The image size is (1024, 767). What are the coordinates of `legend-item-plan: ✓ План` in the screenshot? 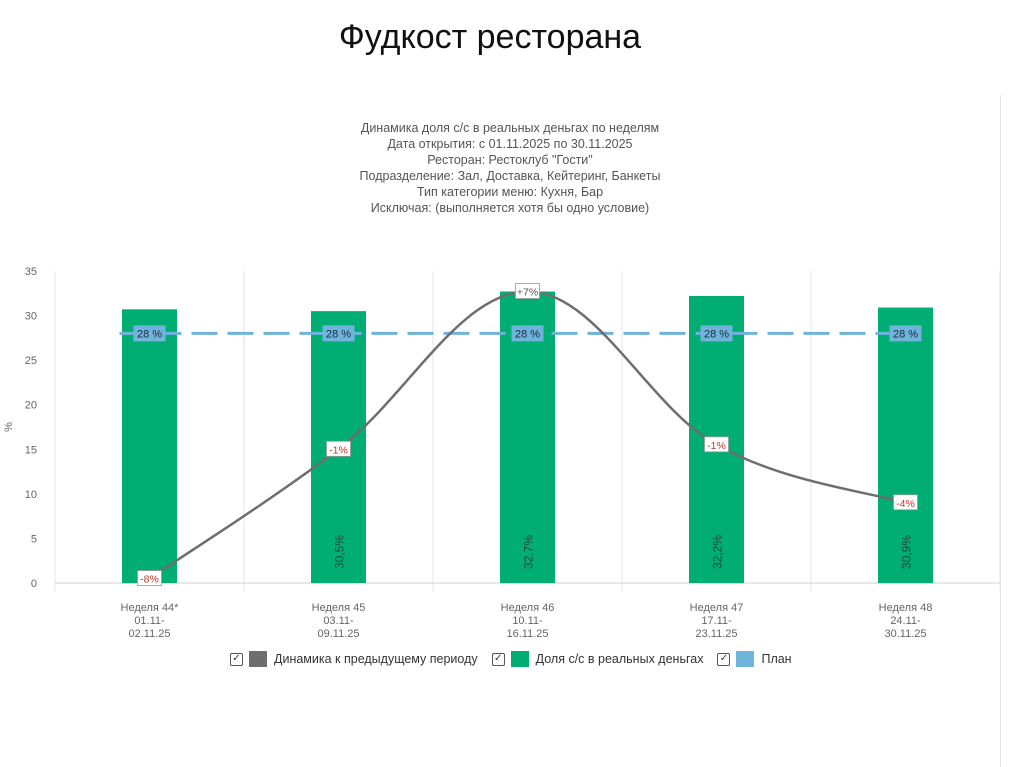 It's located at (754, 659).